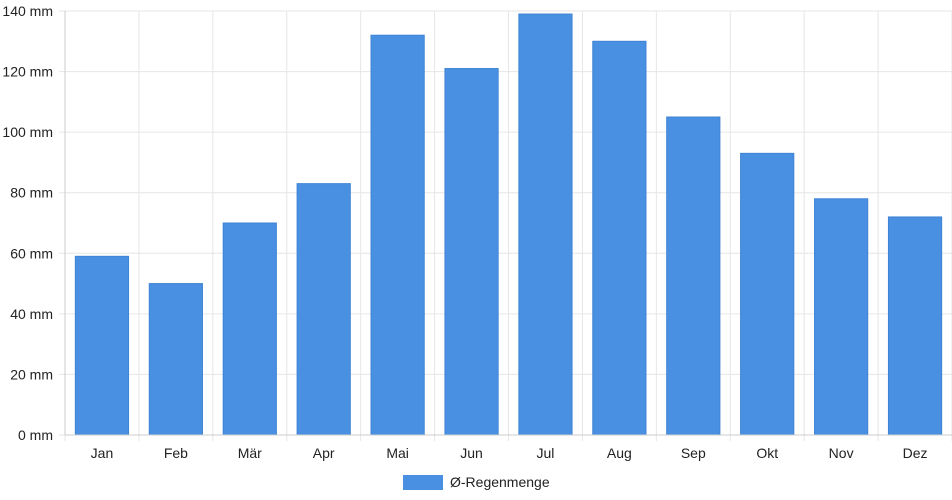 Image resolution: width=952 pixels, height=500 pixels. I want to click on x-tick-label: Sep, so click(693, 453).